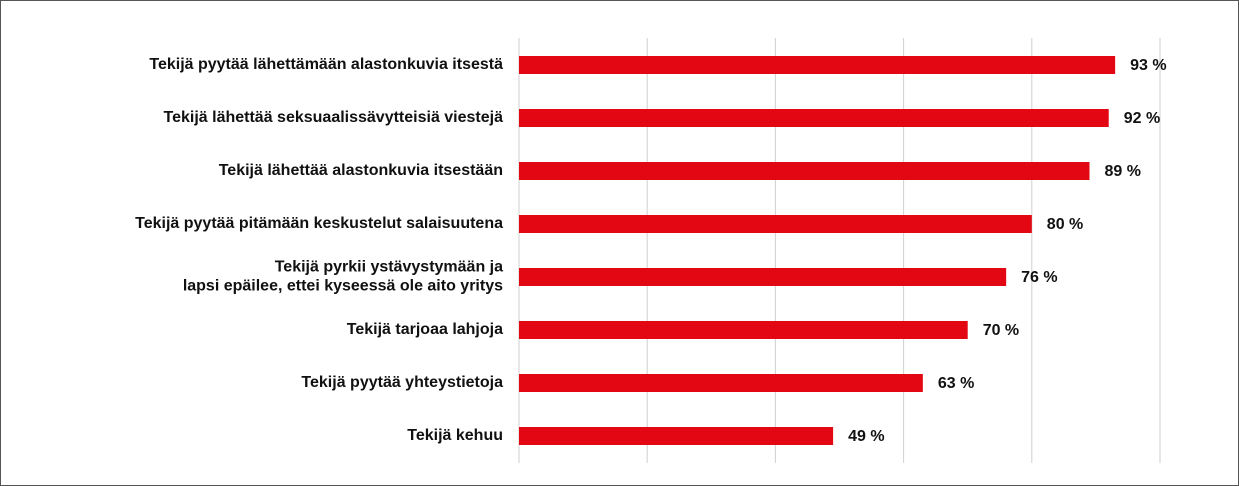  Describe the element at coordinates (1065, 224) in the screenshot. I see `value-label: 80 %` at that location.